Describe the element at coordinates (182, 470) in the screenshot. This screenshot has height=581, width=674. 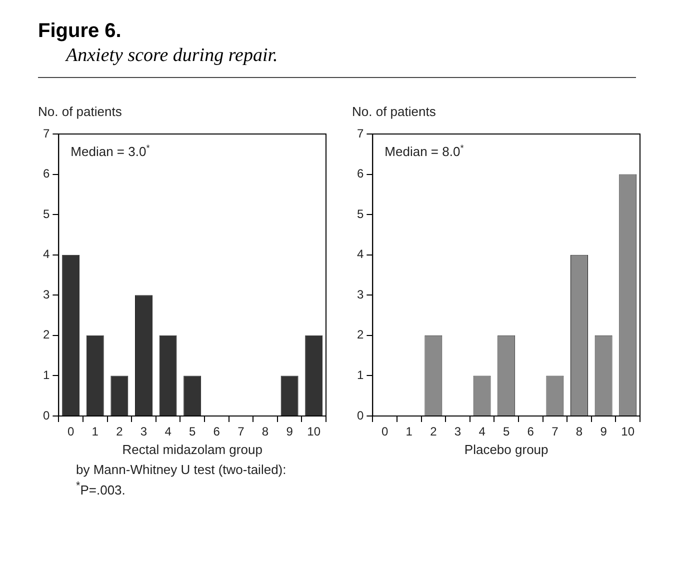
I see `text: by Mann-Whitney U test (two-tailed):` at that location.